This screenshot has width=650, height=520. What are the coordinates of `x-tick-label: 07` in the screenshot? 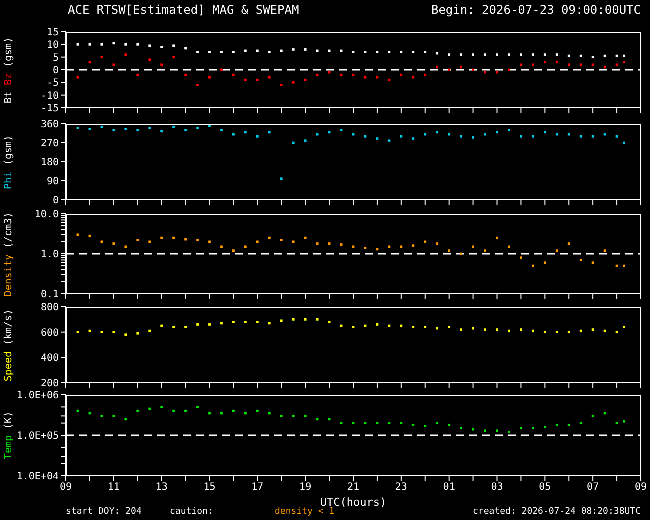 It's located at (593, 488).